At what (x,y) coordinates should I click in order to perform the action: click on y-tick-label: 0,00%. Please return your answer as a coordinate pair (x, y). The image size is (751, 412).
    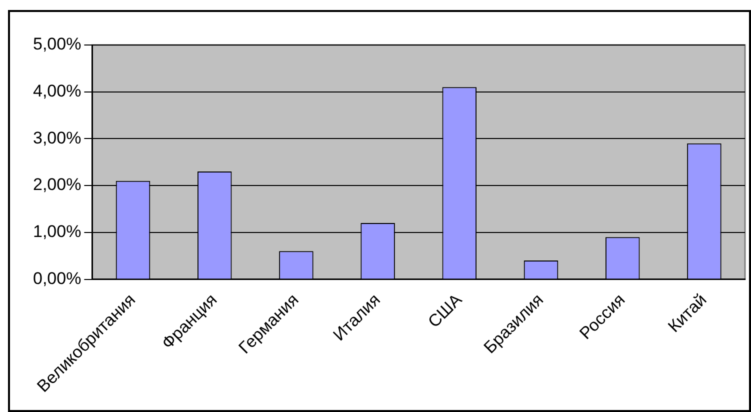
    Looking at the image, I should click on (57, 278).